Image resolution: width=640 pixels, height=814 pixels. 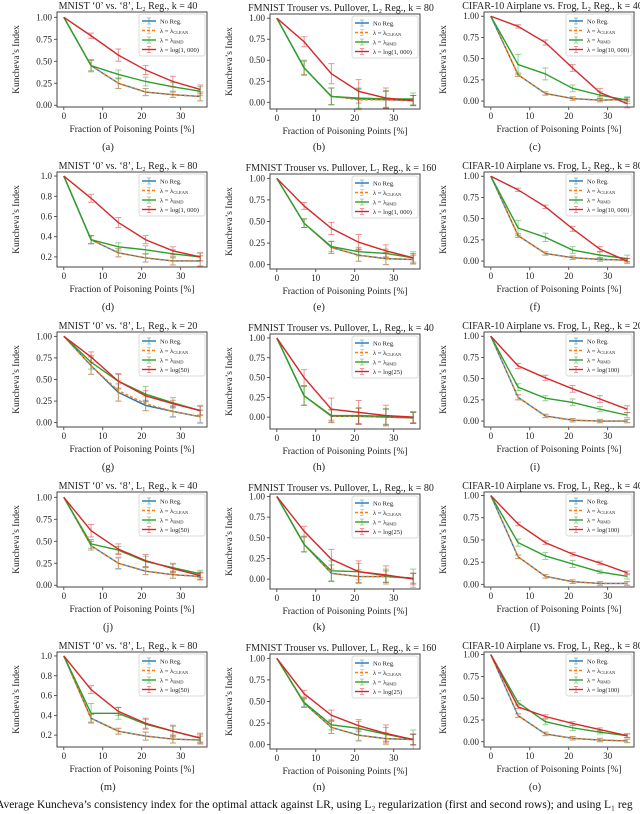 What do you see at coordinates (319, 467) in the screenshot?
I see `panel-sublabel: (h)` at bounding box center [319, 467].